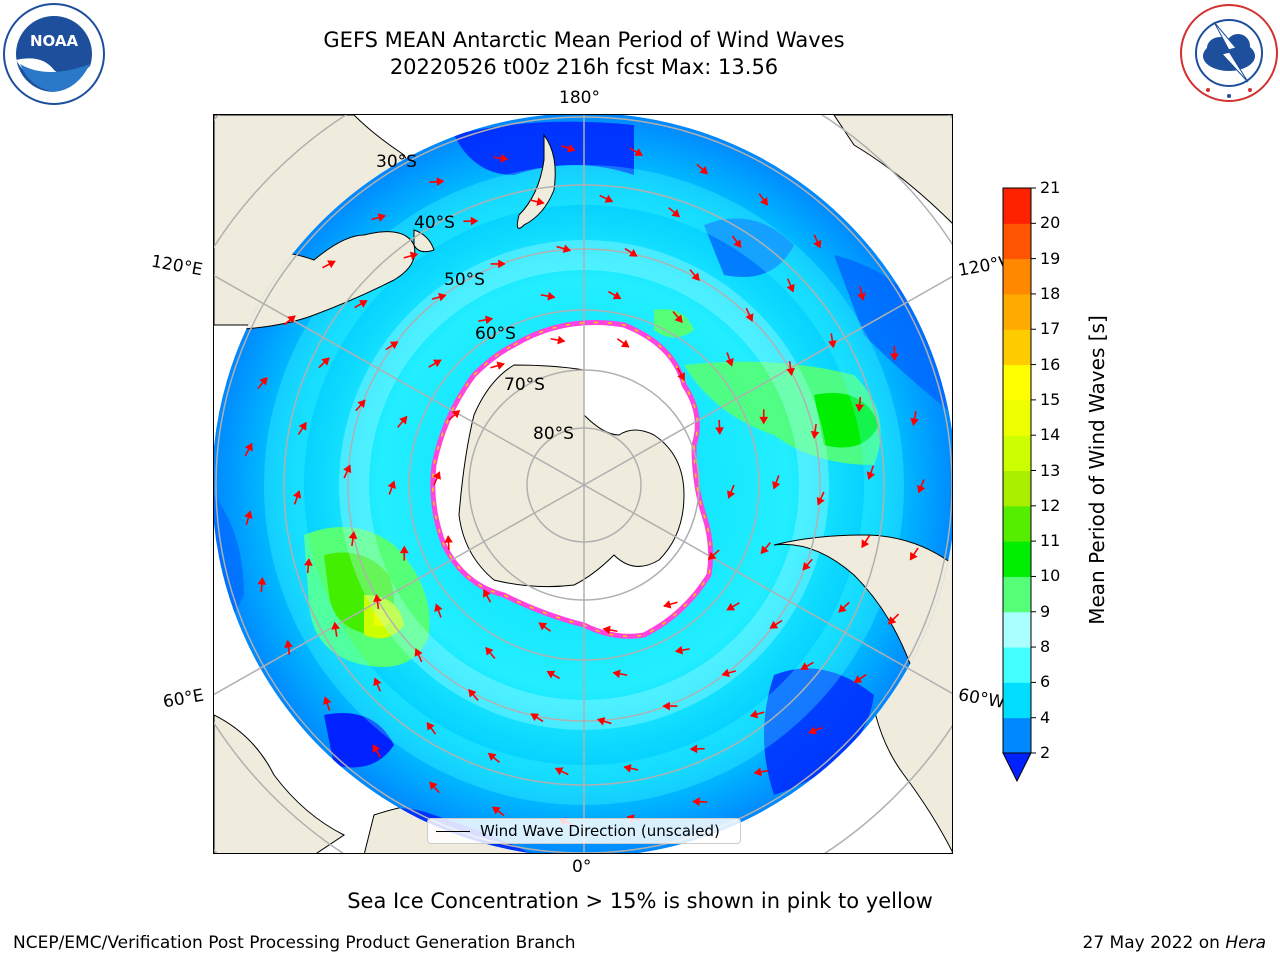 Image resolution: width=1280 pixels, height=960 pixels. What do you see at coordinates (1050, 223) in the screenshot?
I see `colorbar-tick-label: 20` at bounding box center [1050, 223].